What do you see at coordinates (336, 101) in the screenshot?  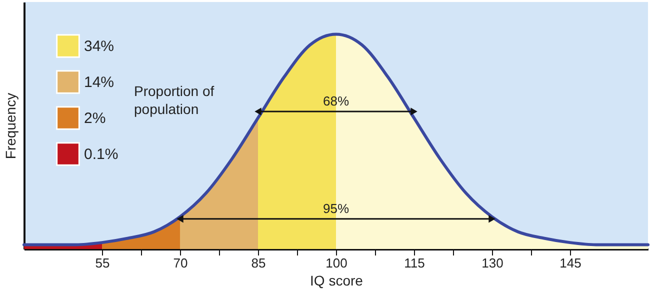 I see `annotation: 68%` at bounding box center [336, 101].